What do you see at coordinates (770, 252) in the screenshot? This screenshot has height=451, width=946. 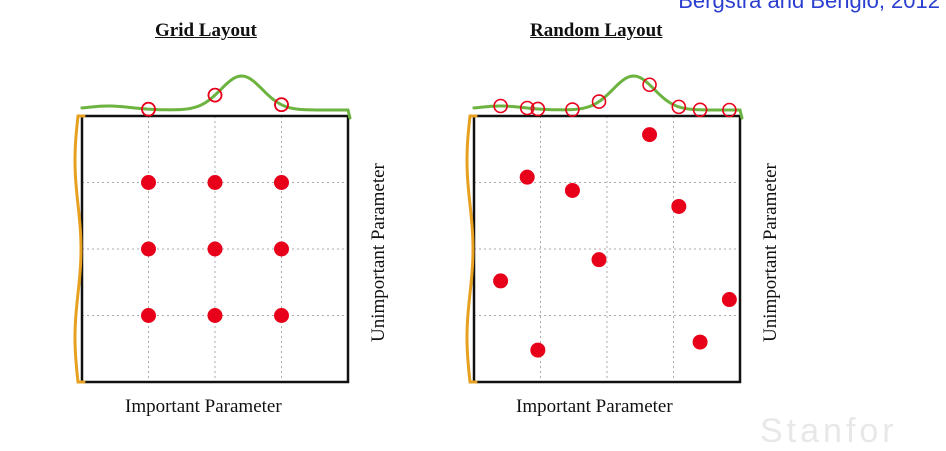 I see `ylabel-random: Unimportant Parameter` at bounding box center [770, 252].